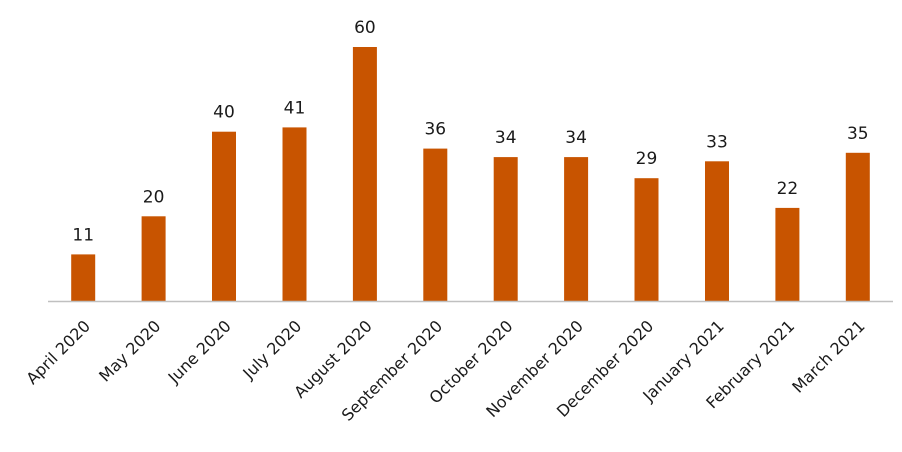  Describe the element at coordinates (294, 214) in the screenshot. I see `bar-july-2020` at that location.